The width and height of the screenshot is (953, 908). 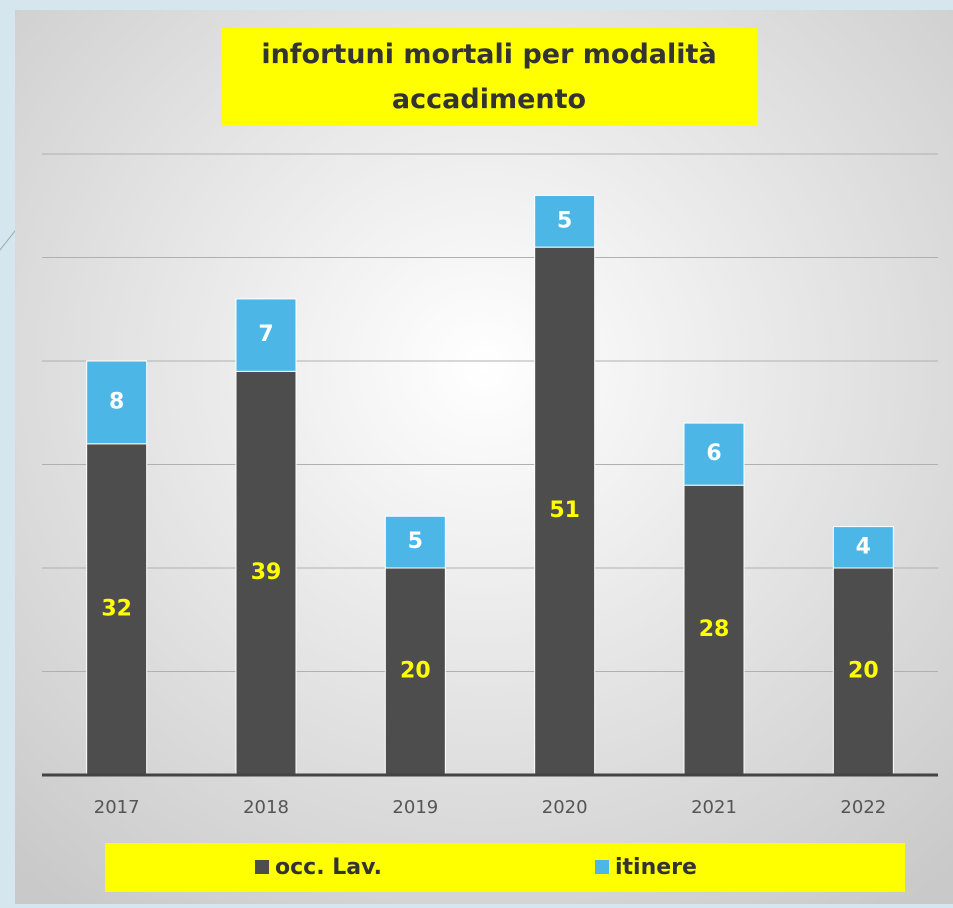 What do you see at coordinates (266, 807) in the screenshot?
I see `x-tick-label: 2018` at bounding box center [266, 807].